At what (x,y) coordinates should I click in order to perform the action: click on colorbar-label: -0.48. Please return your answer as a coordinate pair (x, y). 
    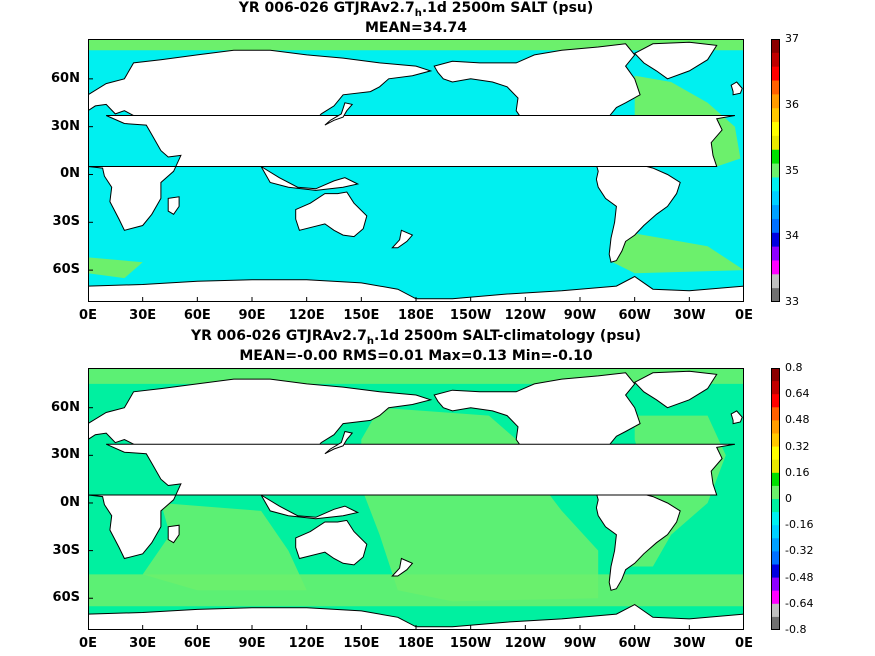
    Looking at the image, I should click on (799, 577).